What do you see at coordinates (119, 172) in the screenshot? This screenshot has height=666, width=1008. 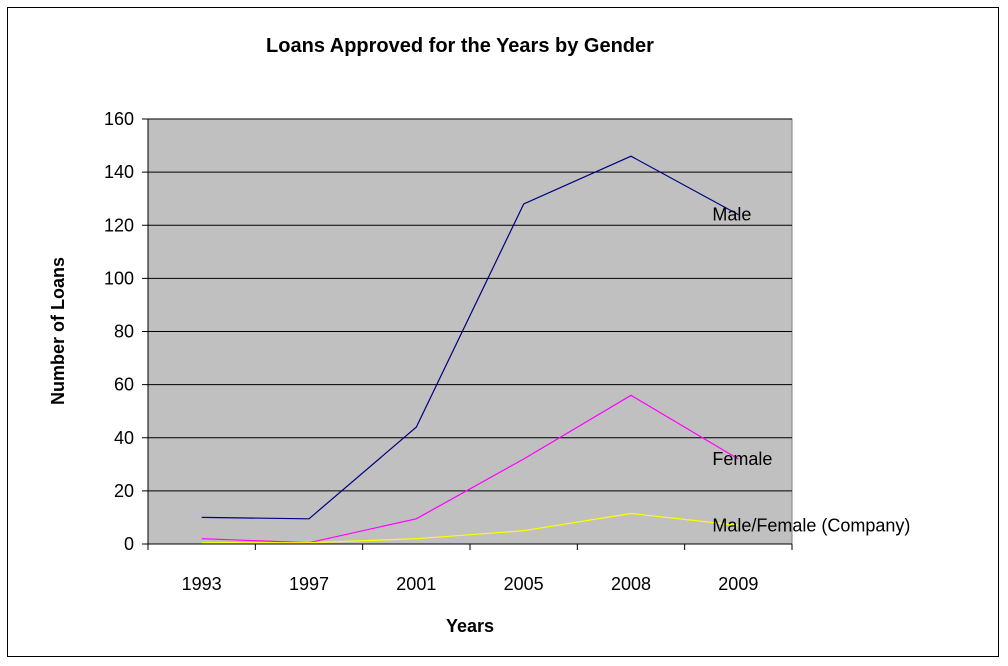 I see `y-tick-label: 140` at bounding box center [119, 172].